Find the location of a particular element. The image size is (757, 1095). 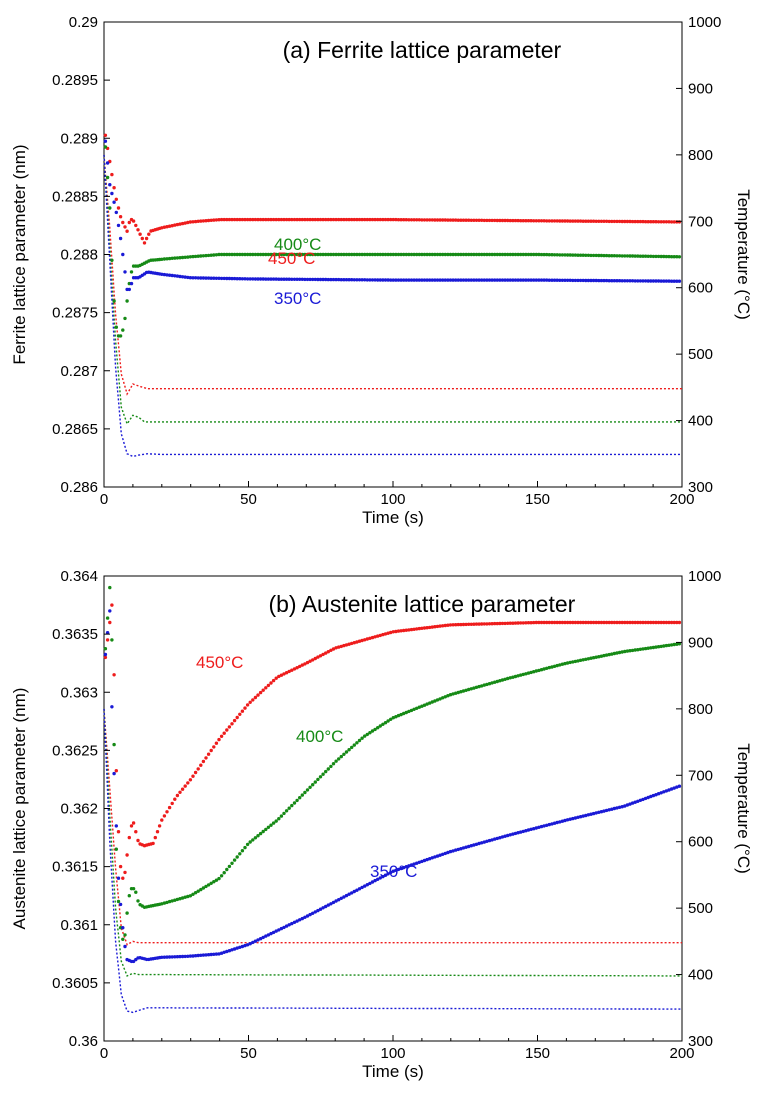

austenite-y2-tick-label: 600 is located at coordinates (700, 842).